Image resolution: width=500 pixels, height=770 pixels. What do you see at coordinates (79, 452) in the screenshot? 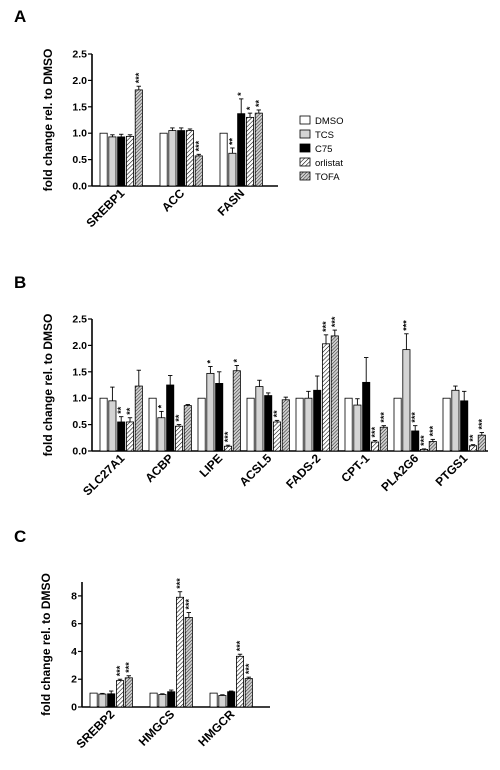
I see `y-tick-label: 0.0` at bounding box center [79, 452].